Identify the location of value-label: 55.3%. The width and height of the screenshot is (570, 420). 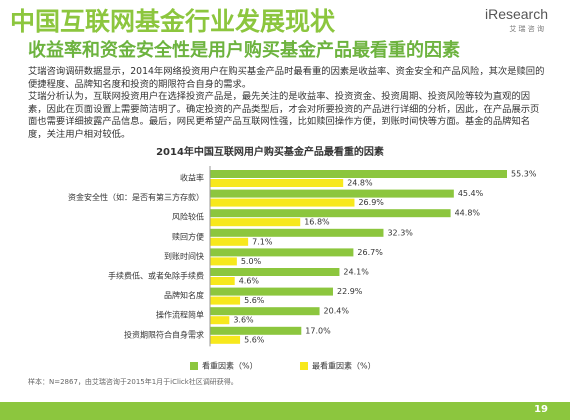
(524, 174).